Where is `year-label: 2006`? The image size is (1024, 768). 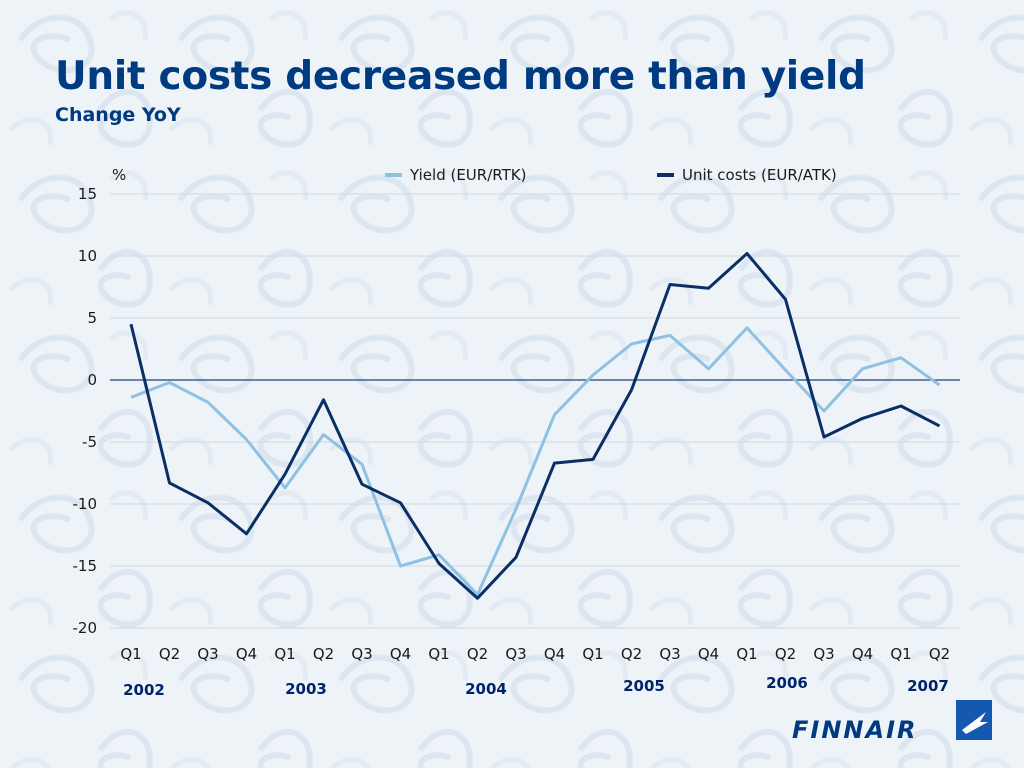 year-label: 2006 is located at coordinates (787, 683).